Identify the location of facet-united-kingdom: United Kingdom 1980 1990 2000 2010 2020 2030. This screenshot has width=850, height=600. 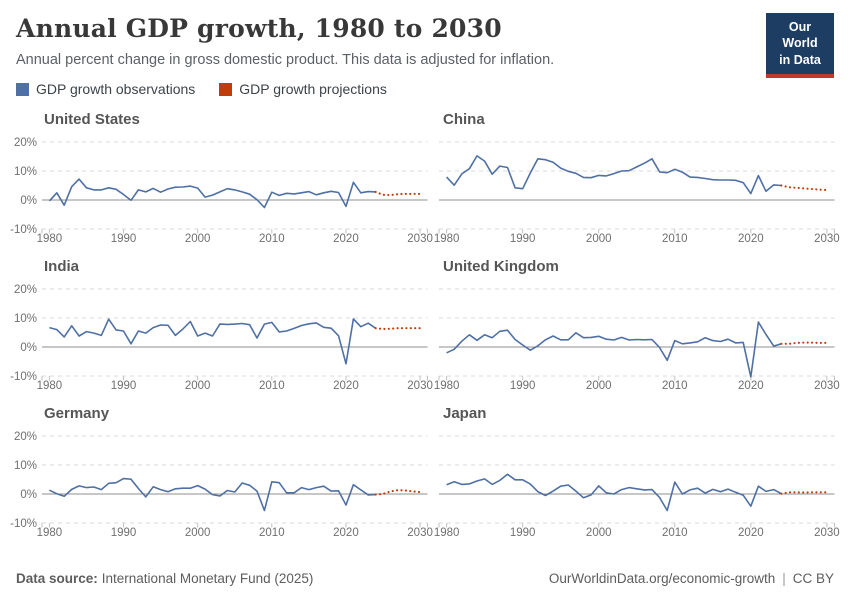
(637, 322).